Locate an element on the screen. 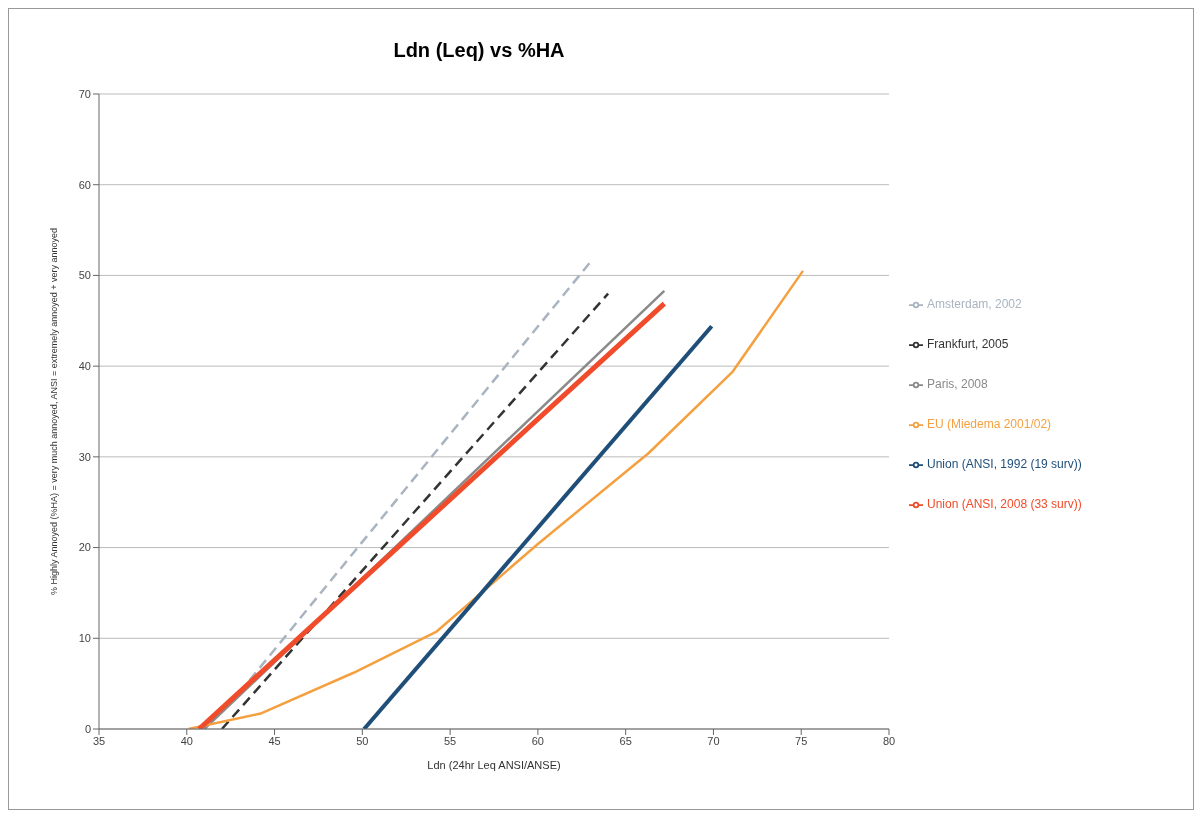 The width and height of the screenshot is (1200, 816). x-tick-label: 45 is located at coordinates (274, 740).